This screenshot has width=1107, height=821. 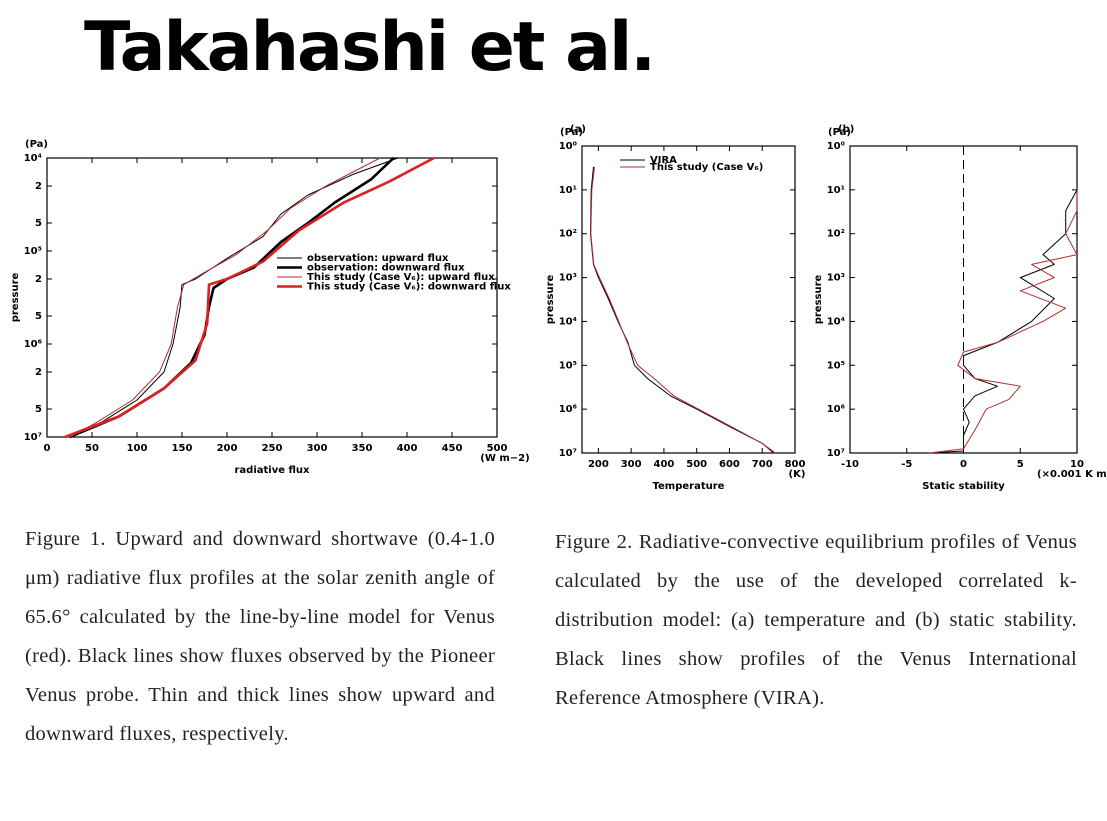 What do you see at coordinates (1020, 464) in the screenshot?
I see `x-tick-label: 5` at bounding box center [1020, 464].